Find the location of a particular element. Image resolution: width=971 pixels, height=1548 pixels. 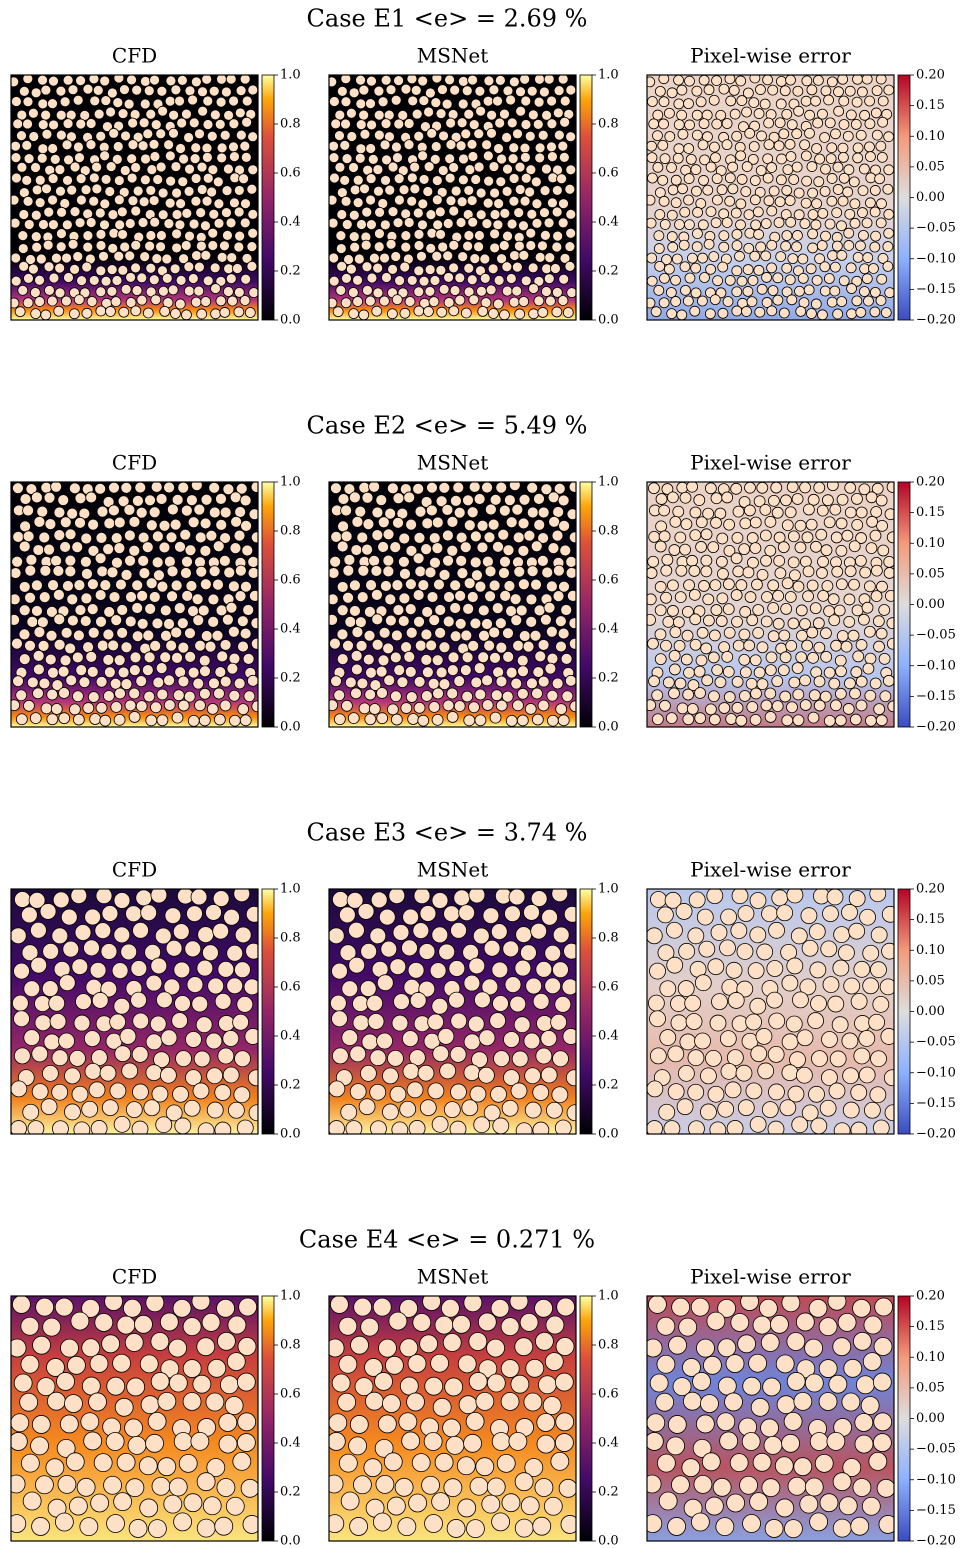

row-title: Case E2 <e> = 5.49 % is located at coordinates (447, 426).